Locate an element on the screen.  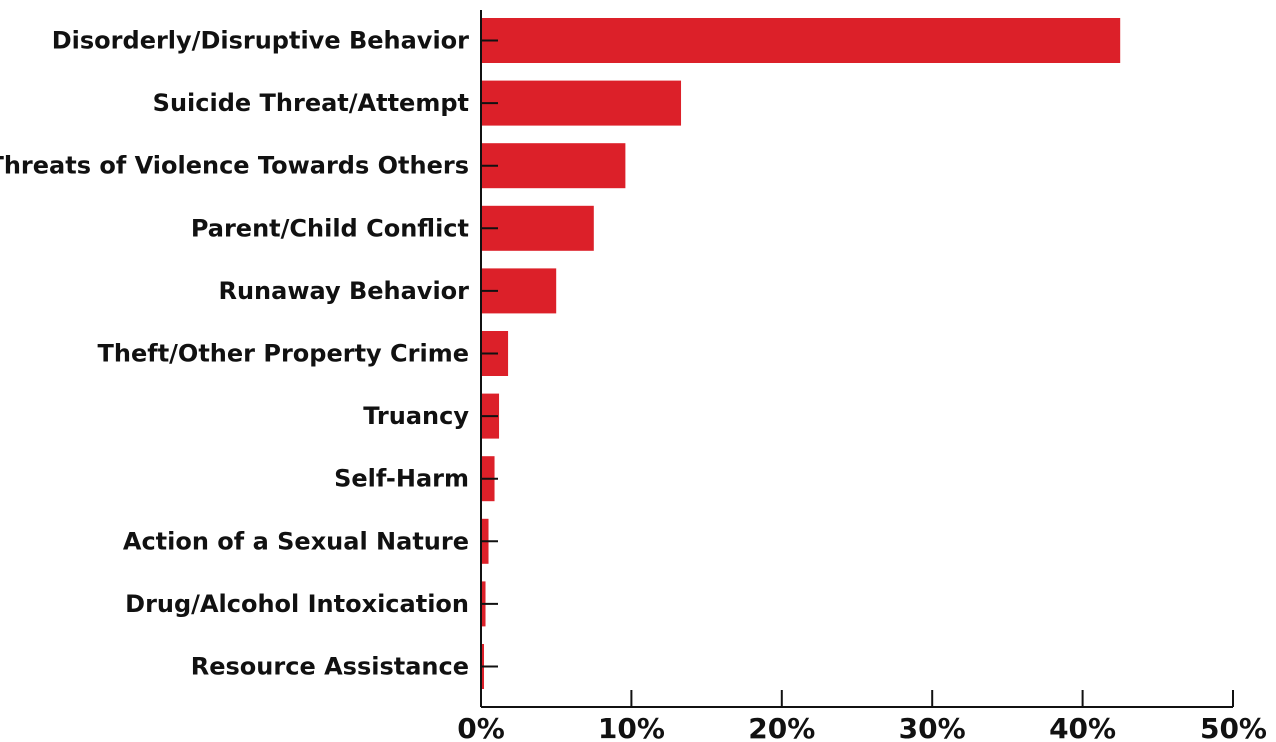
category-label: Self-Harm is located at coordinates (401, 479).